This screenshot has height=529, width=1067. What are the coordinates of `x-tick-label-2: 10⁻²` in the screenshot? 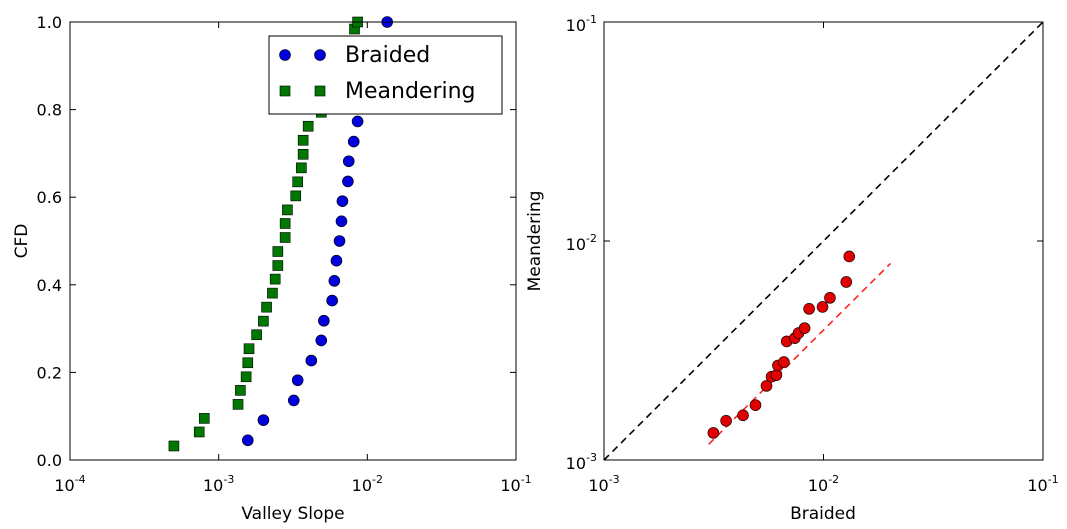 It's located at (823, 484).